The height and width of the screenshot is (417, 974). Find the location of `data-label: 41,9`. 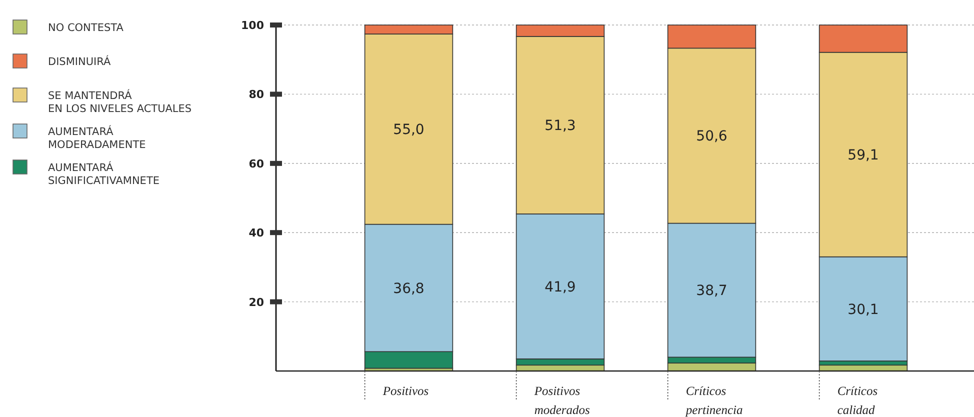

data-label: 41,9 is located at coordinates (560, 287).